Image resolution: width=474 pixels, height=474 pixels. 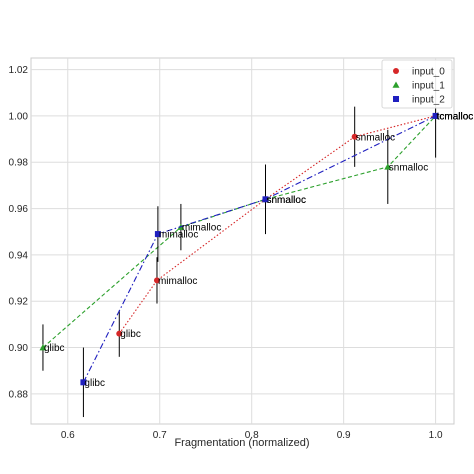 What do you see at coordinates (68, 435) in the screenshot?
I see `x-tick-label: 0.6` at bounding box center [68, 435].